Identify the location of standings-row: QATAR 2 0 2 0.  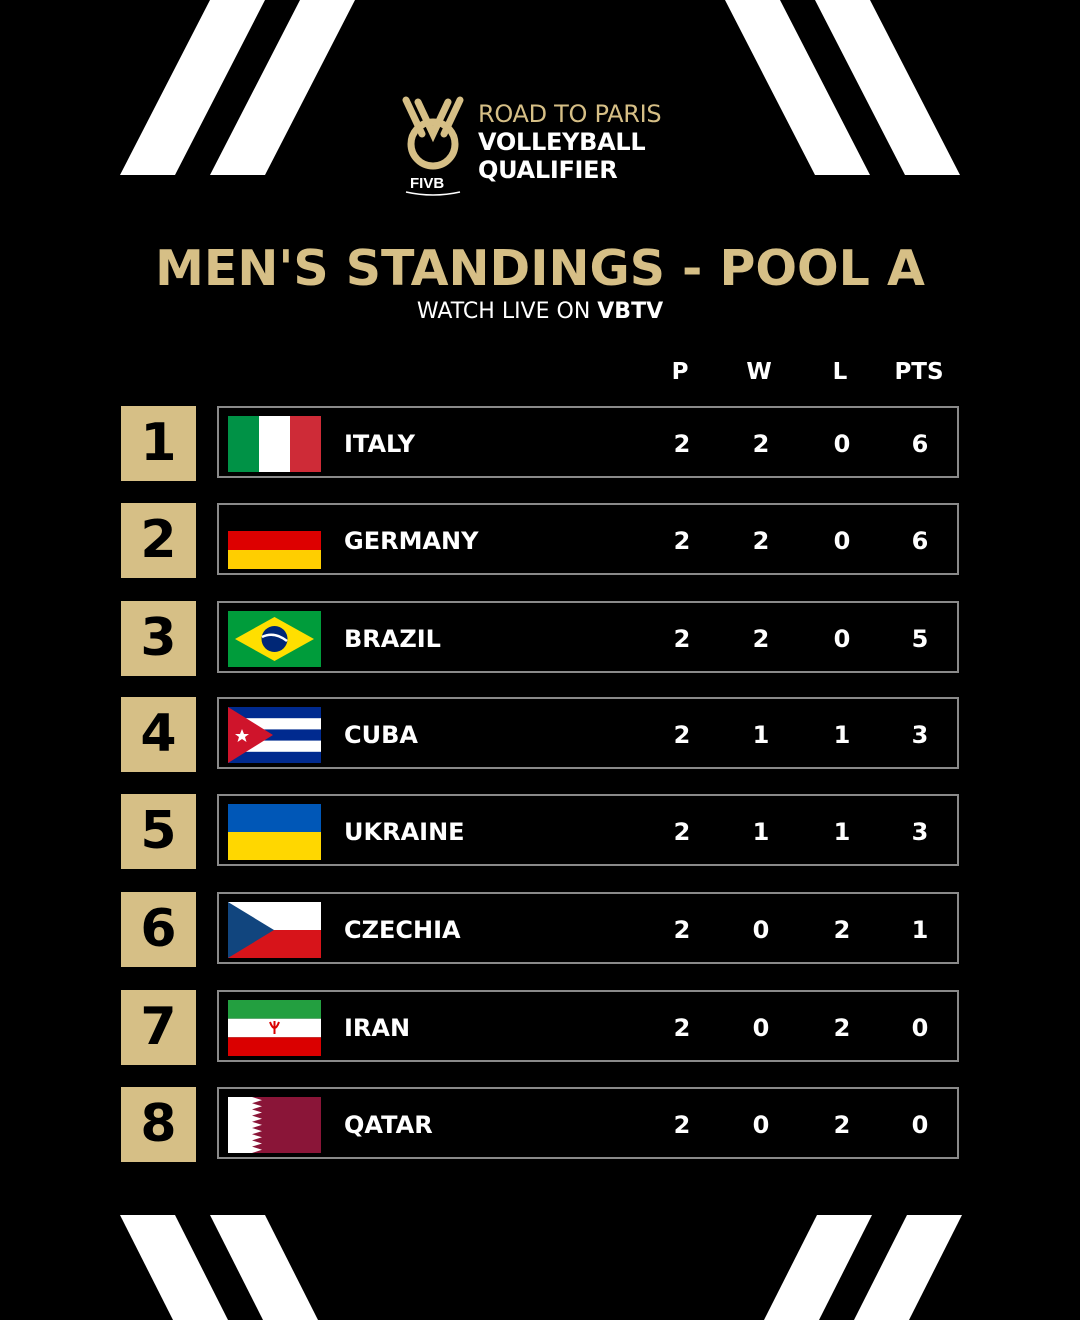
(588, 1123).